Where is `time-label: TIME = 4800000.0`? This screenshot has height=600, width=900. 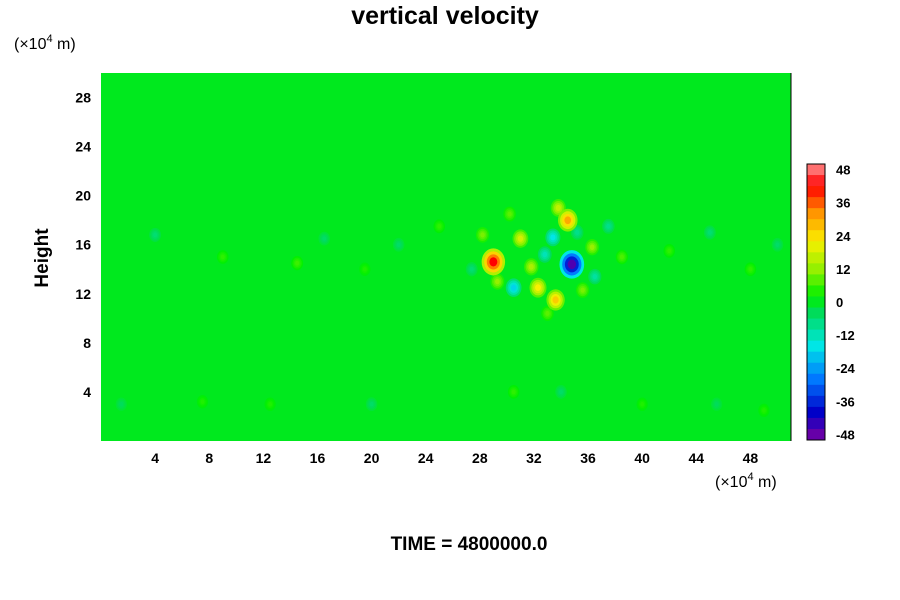 time-label: TIME = 4800000.0 is located at coordinates (469, 544).